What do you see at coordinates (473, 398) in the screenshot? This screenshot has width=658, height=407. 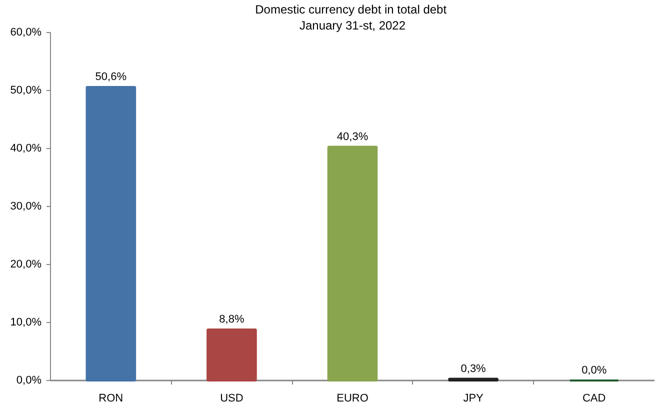 I see `x-tick-label: JPY` at bounding box center [473, 398].